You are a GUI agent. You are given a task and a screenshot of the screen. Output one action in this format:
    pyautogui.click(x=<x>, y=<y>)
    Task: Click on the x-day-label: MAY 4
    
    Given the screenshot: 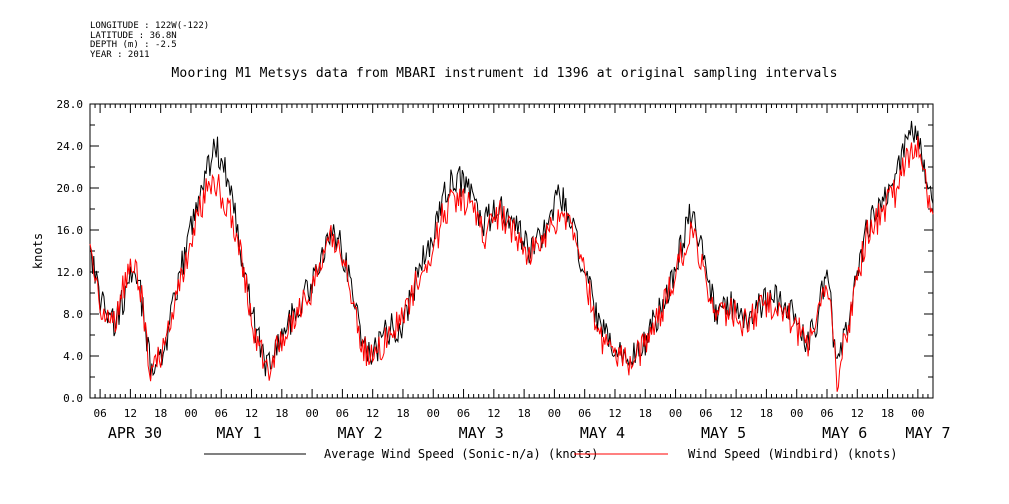 What is the action you would take?
    pyautogui.click(x=602, y=433)
    